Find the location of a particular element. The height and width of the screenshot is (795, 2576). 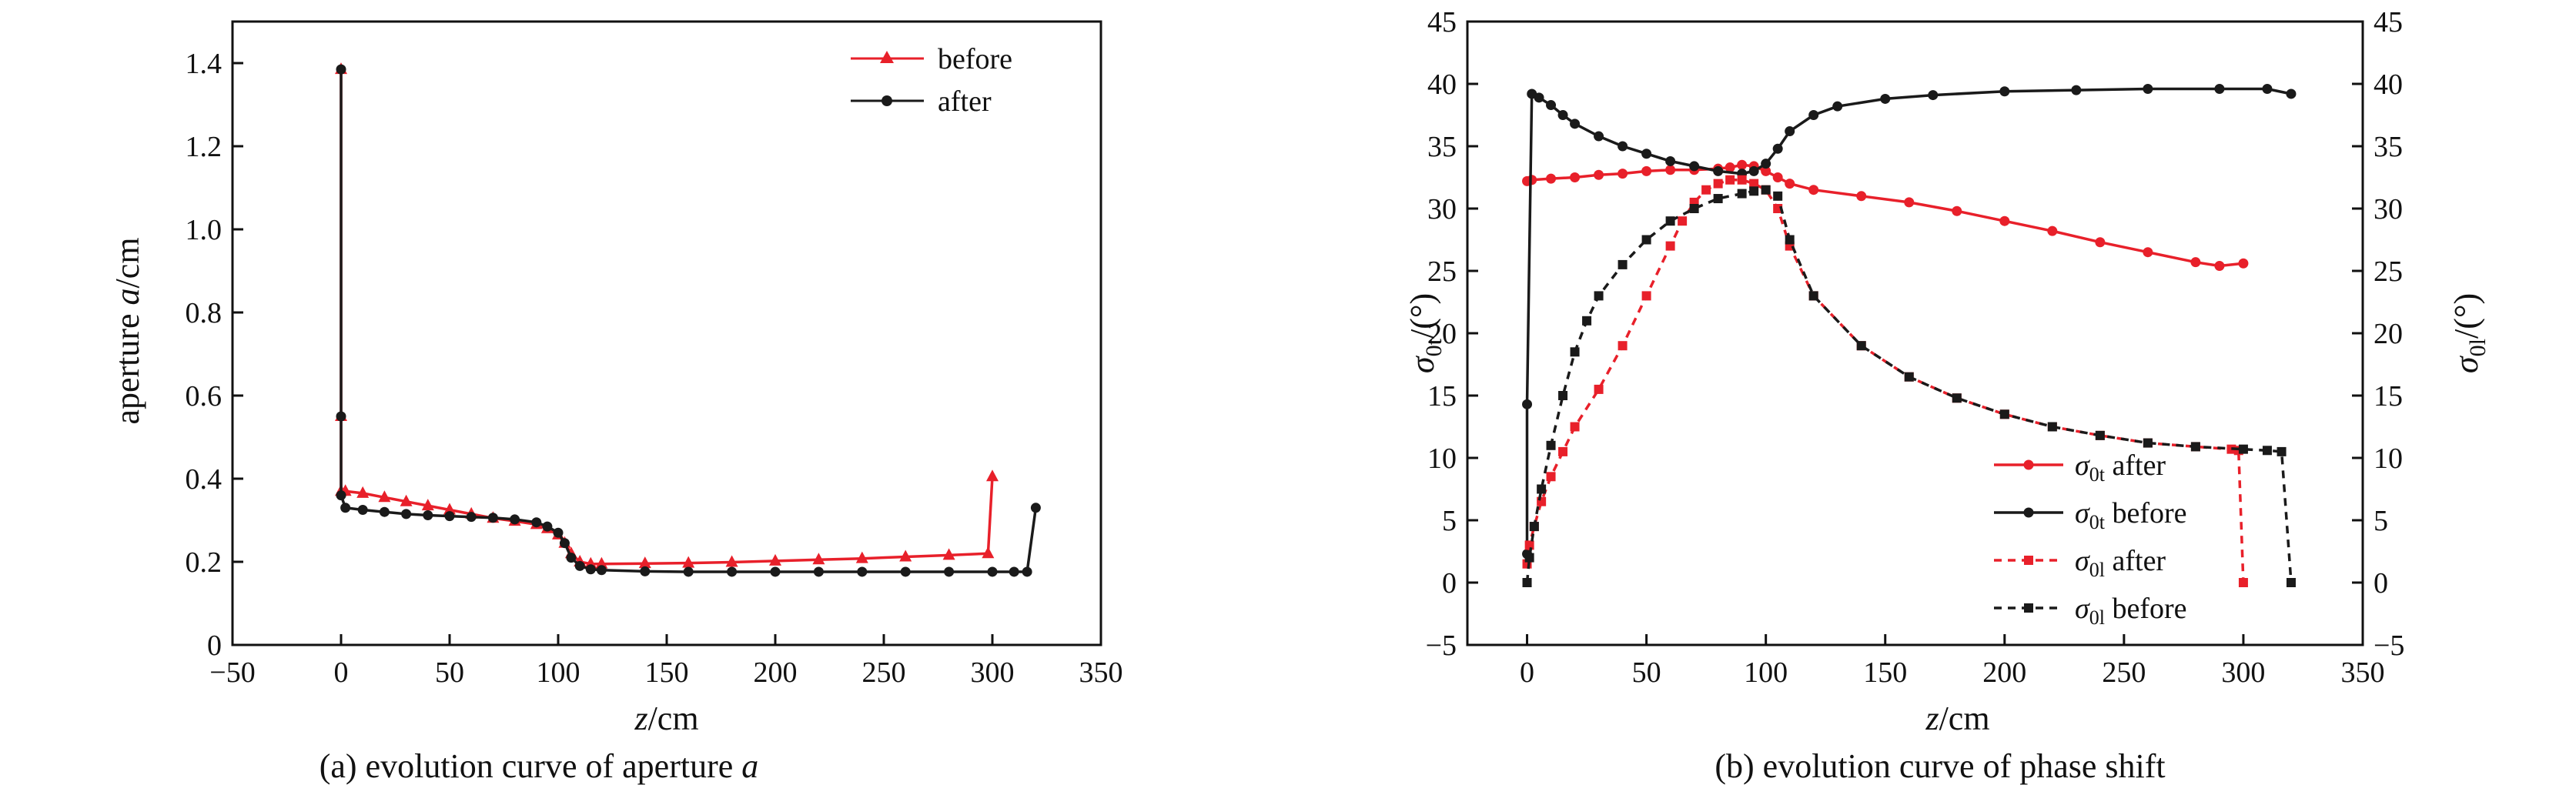

panel-b-xlabel-z: z is located at coordinates (1932, 718).